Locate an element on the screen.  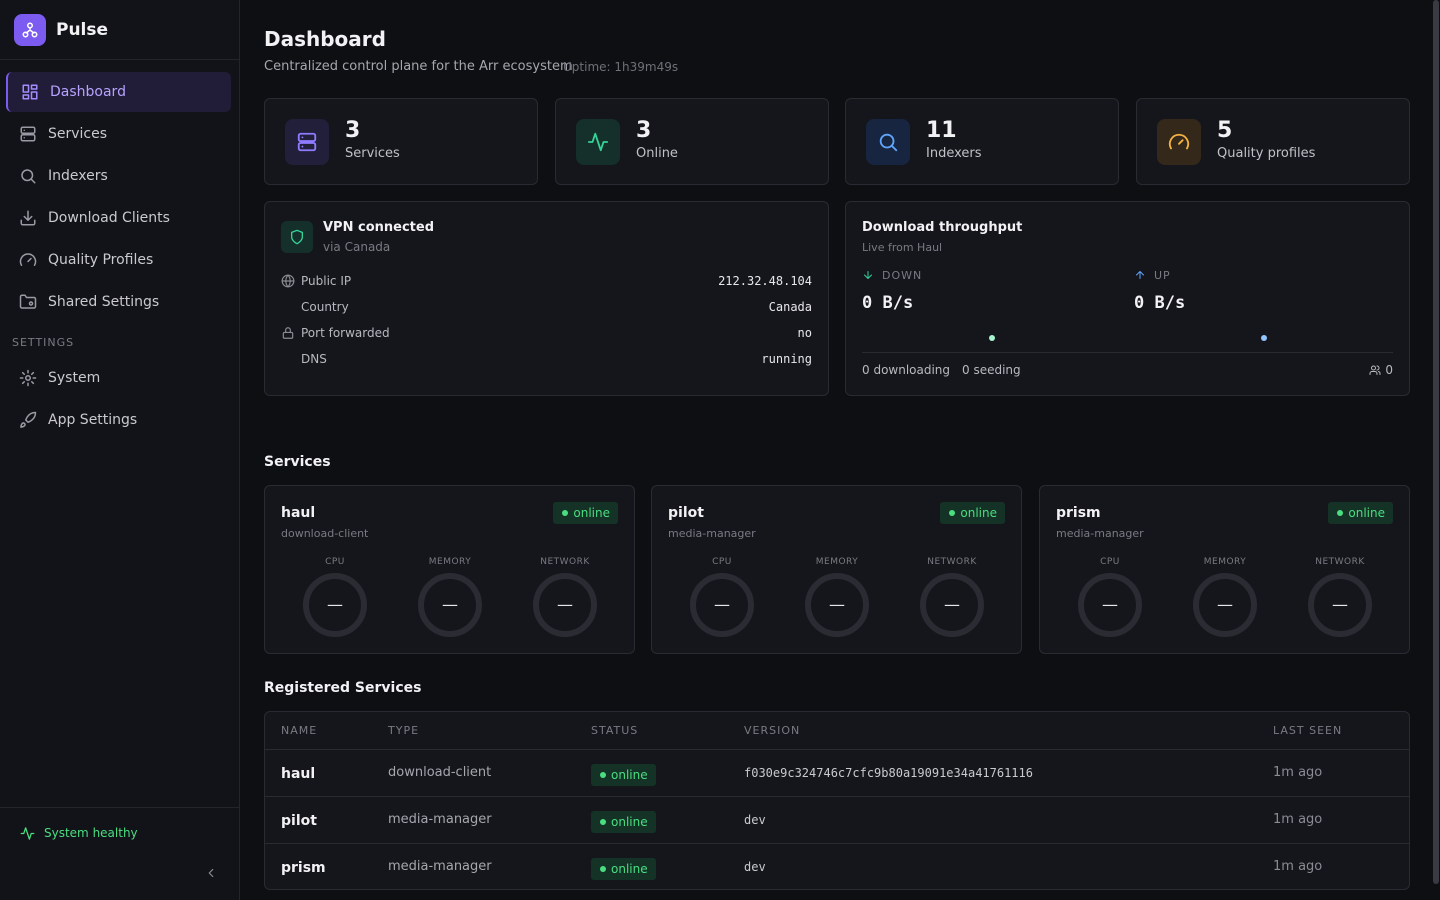
service-name: pilot is located at coordinates (686, 513).